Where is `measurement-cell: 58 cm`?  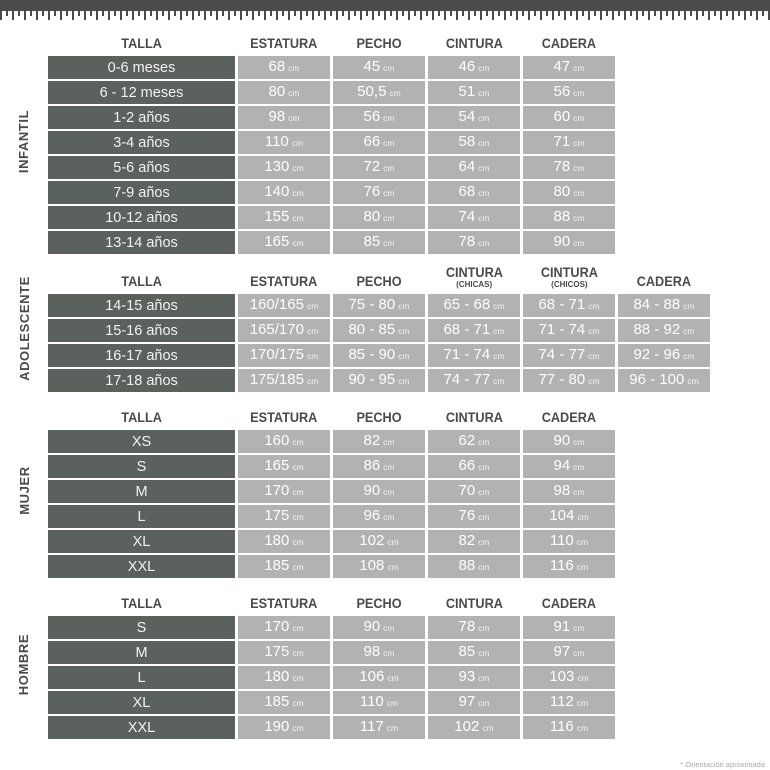 measurement-cell: 58 cm is located at coordinates (474, 142).